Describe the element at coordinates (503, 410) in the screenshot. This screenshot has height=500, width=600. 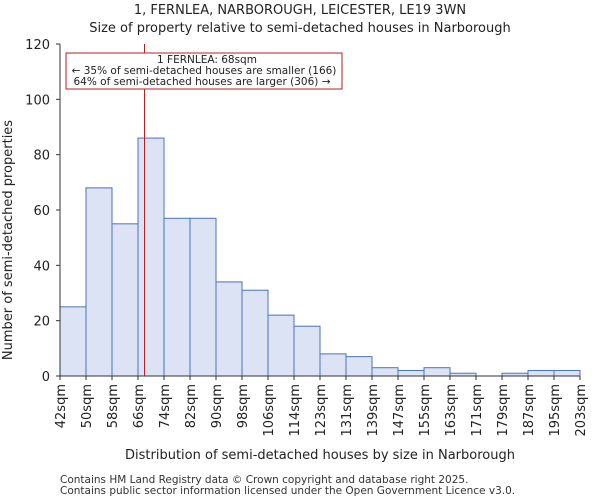
I see `x-tick-label: 179sqm` at that location.